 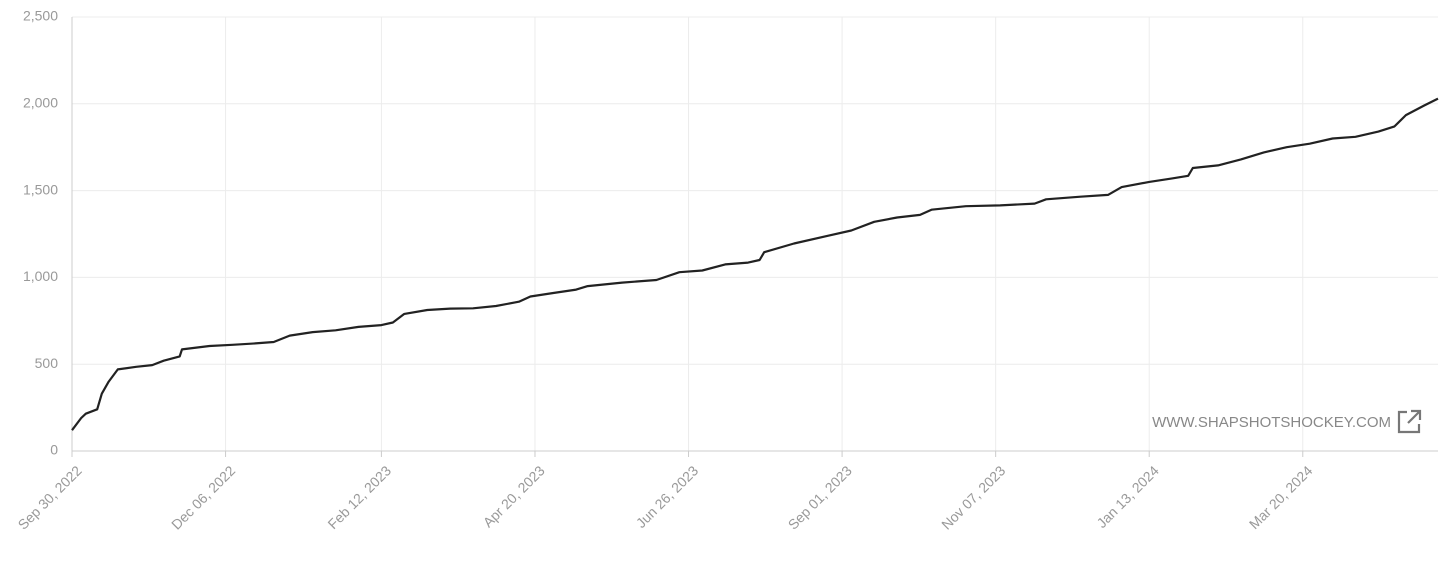 What do you see at coordinates (40, 103) in the screenshot?
I see `y-tick-label: 2,000` at bounding box center [40, 103].